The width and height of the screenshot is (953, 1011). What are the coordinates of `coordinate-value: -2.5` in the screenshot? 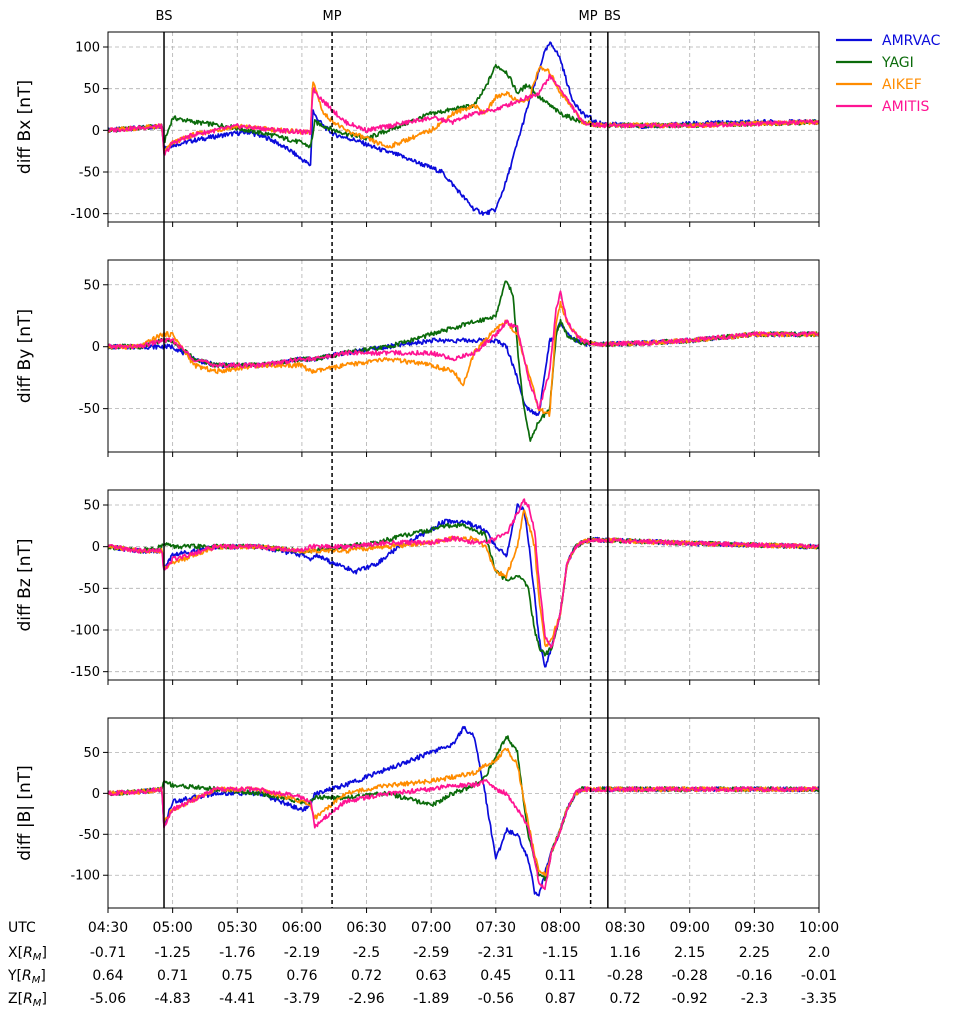 It's located at (366, 953).